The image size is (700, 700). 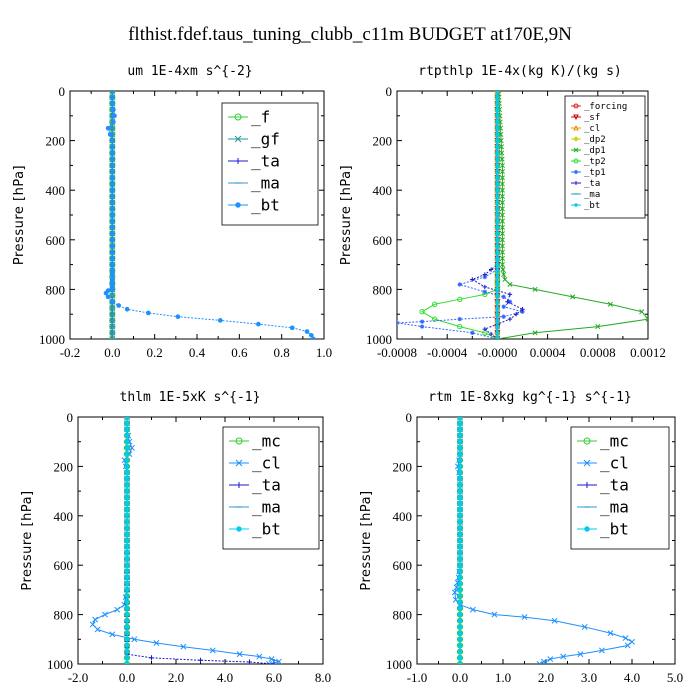 I want to click on series-tp2, so click(x=460, y=215).